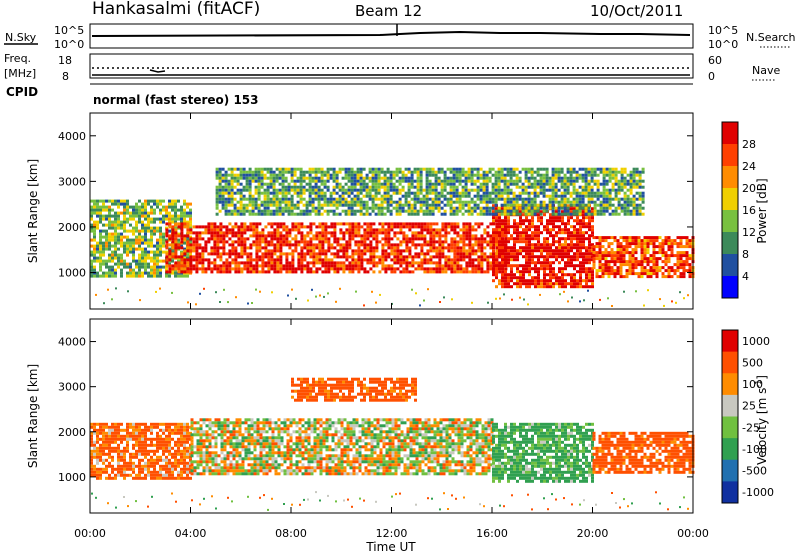  What do you see at coordinates (771, 37) in the screenshot?
I see `nsearch-label: N.Search` at bounding box center [771, 37].